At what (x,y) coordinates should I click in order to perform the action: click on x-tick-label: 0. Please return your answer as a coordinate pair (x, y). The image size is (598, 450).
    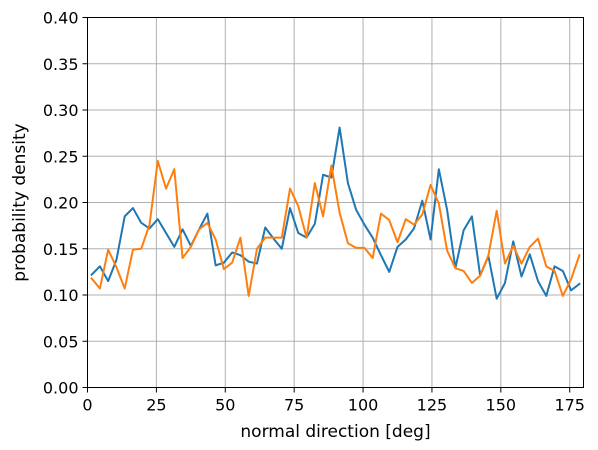
    Looking at the image, I should click on (87, 405).